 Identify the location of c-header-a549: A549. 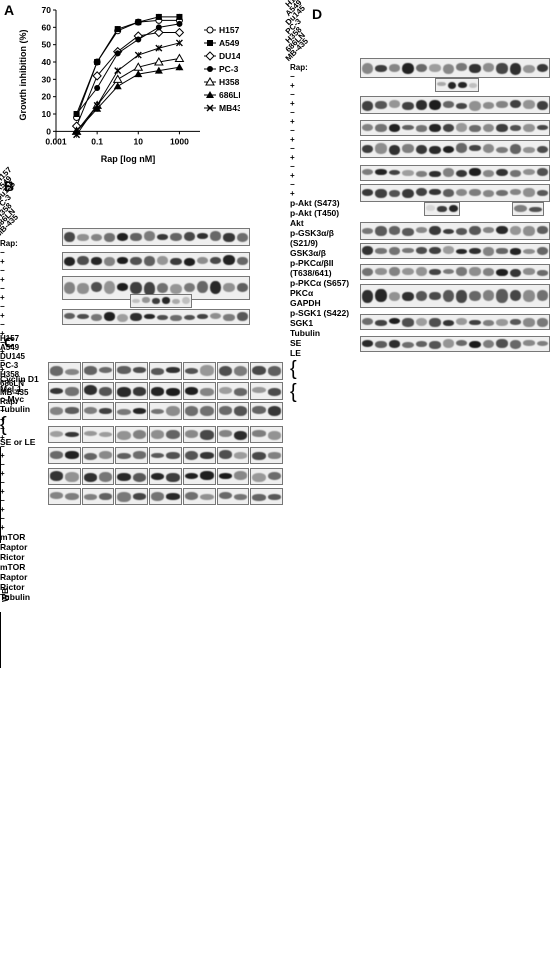
(10, 347).